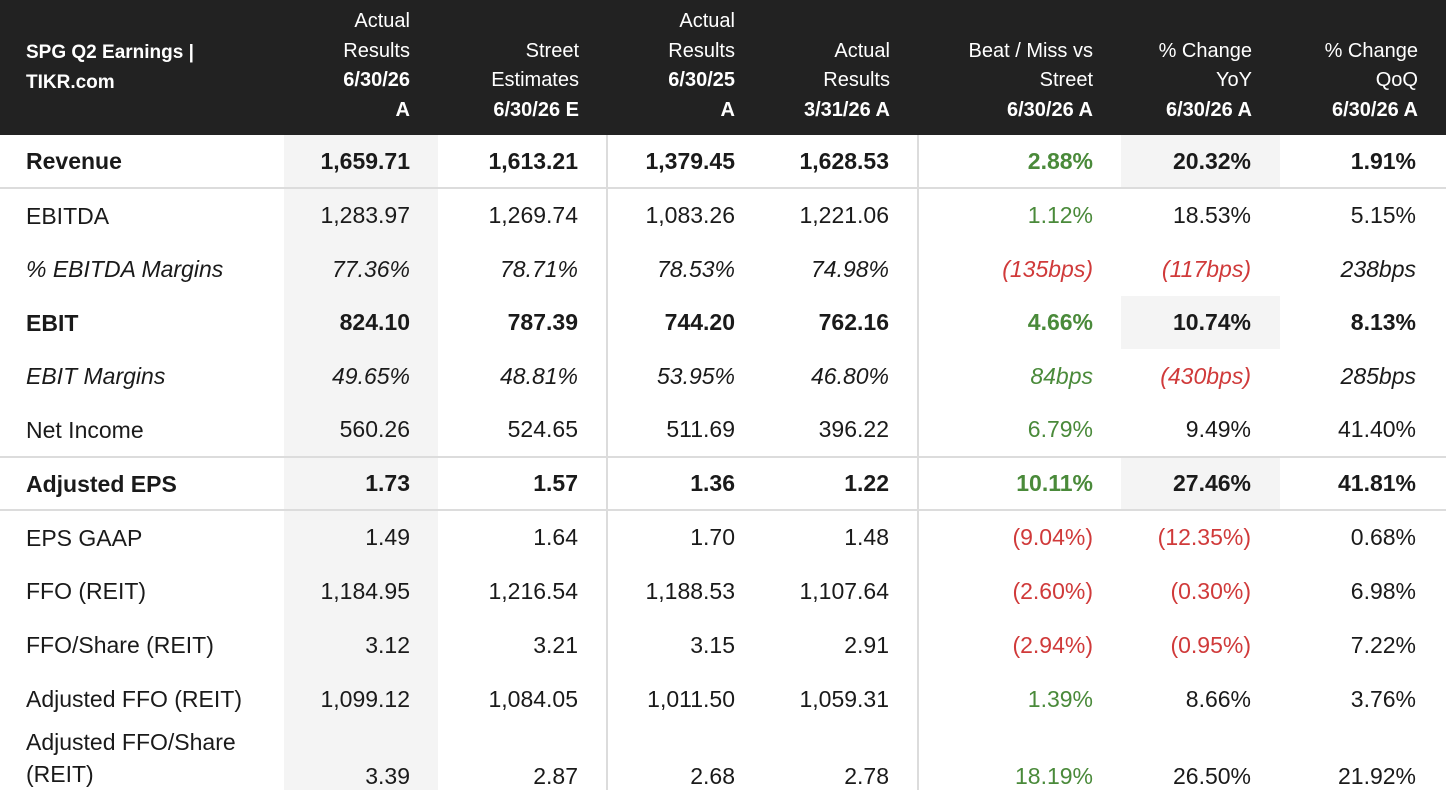 The width and height of the screenshot is (1446, 794). Describe the element at coordinates (522, 430) in the screenshot. I see `cell-street-estimate: 524.65` at that location.